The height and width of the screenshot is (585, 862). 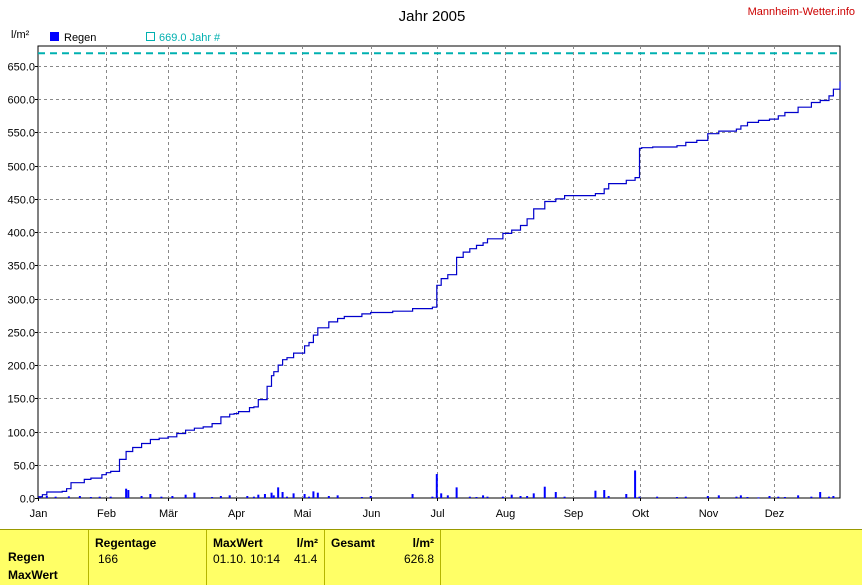 What do you see at coordinates (306, 559) in the screenshot?
I see `maxwert-value: 41.4` at bounding box center [306, 559].